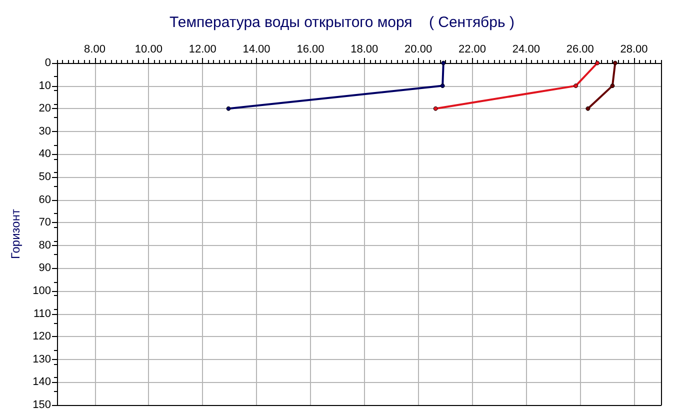 The height and width of the screenshot is (419, 675). What do you see at coordinates (41, 405) in the screenshot?
I see `y-tick-label: 150` at bounding box center [41, 405].